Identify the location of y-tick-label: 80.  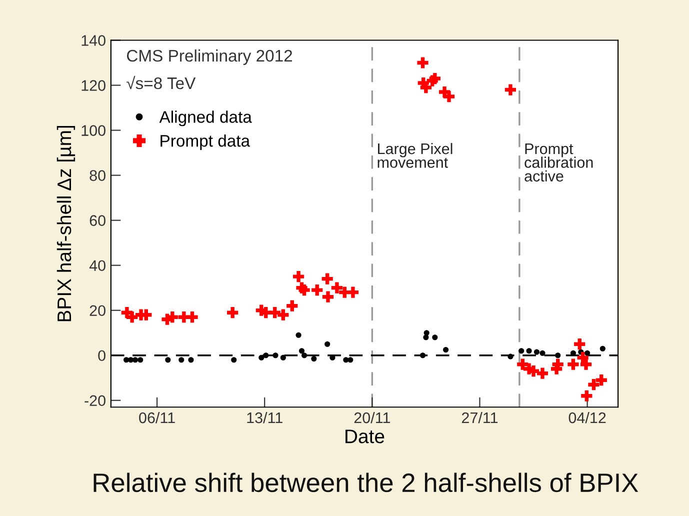
(98, 175).